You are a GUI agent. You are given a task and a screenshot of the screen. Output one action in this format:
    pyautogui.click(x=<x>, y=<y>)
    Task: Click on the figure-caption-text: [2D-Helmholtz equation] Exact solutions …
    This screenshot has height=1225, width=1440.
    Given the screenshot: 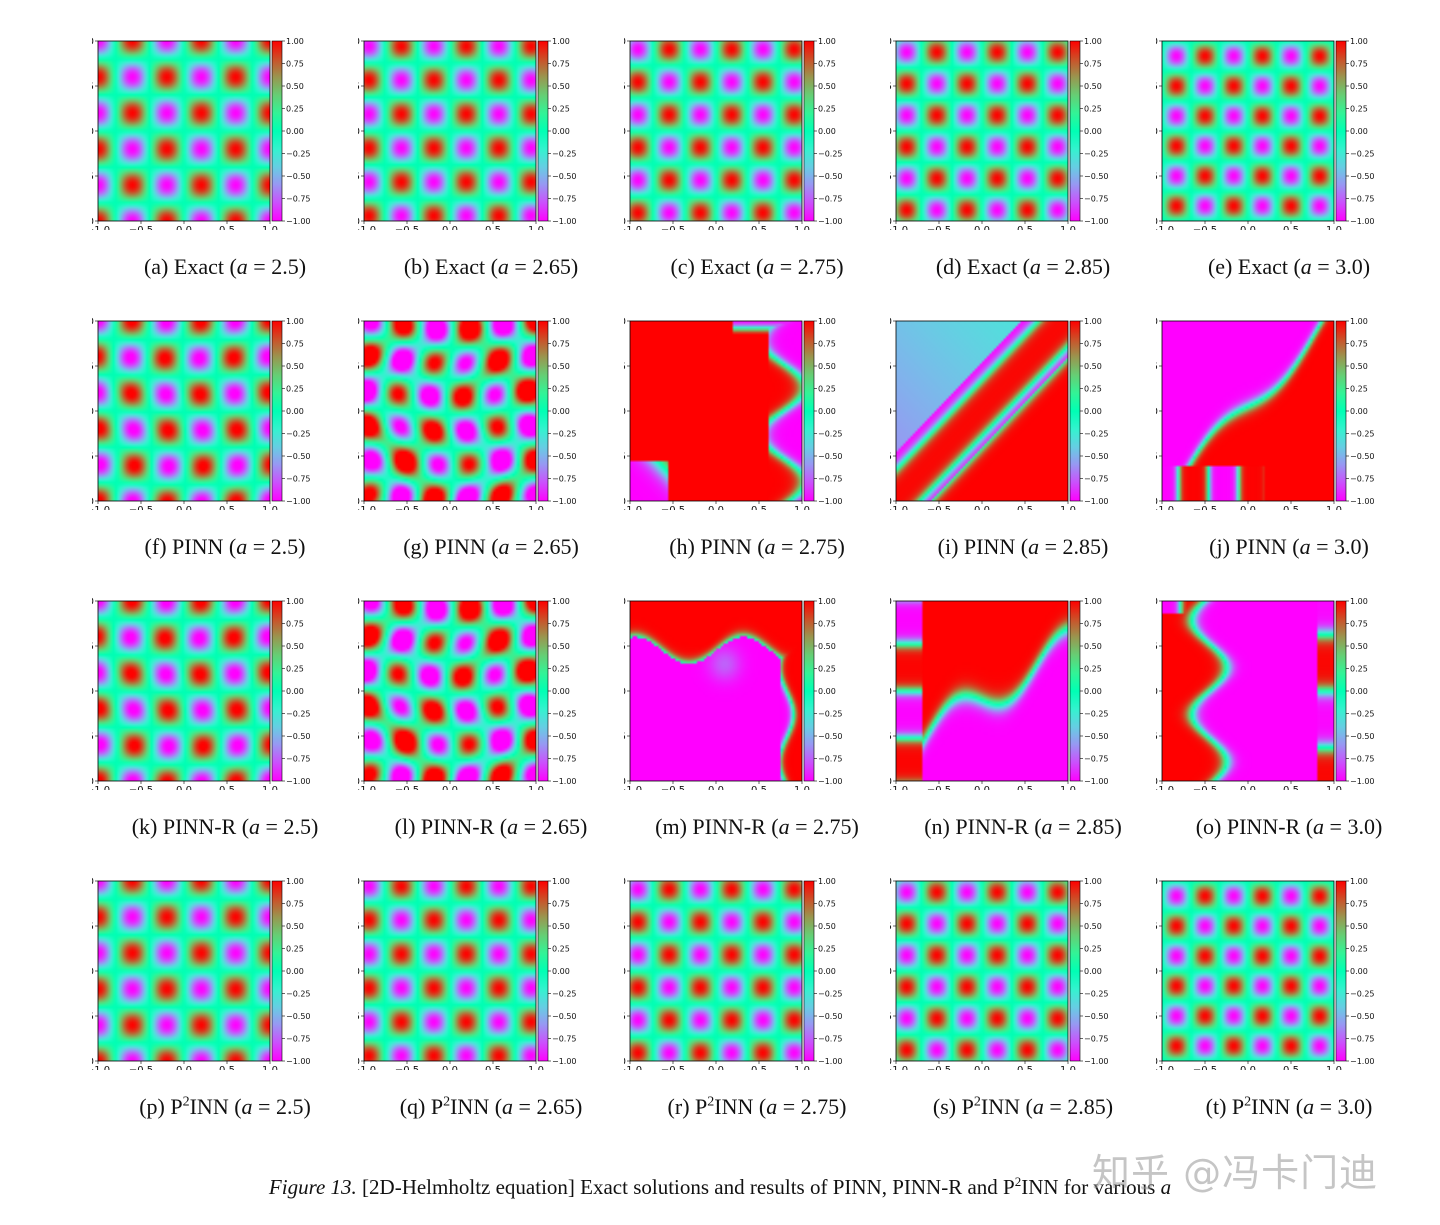 What is the action you would take?
    pyautogui.click(x=688, y=1187)
    